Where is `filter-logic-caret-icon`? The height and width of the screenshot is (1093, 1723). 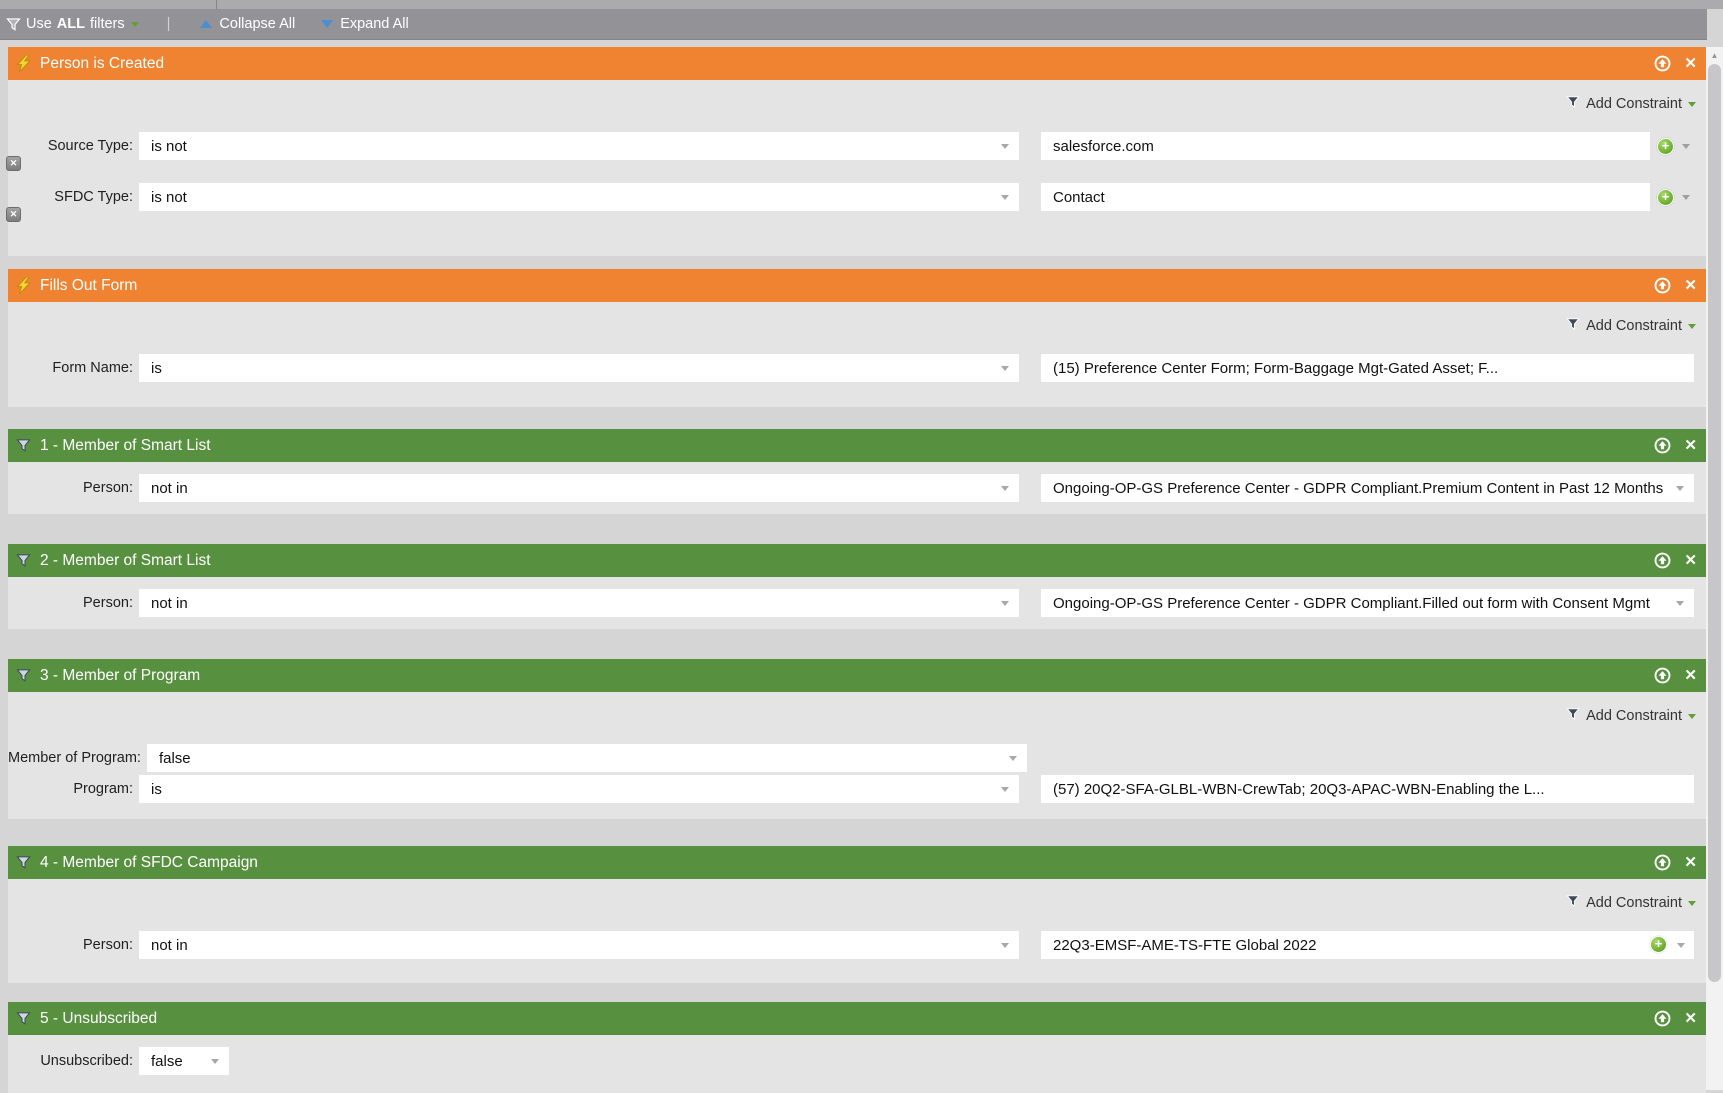
filter-logic-caret-icon is located at coordinates (134, 24).